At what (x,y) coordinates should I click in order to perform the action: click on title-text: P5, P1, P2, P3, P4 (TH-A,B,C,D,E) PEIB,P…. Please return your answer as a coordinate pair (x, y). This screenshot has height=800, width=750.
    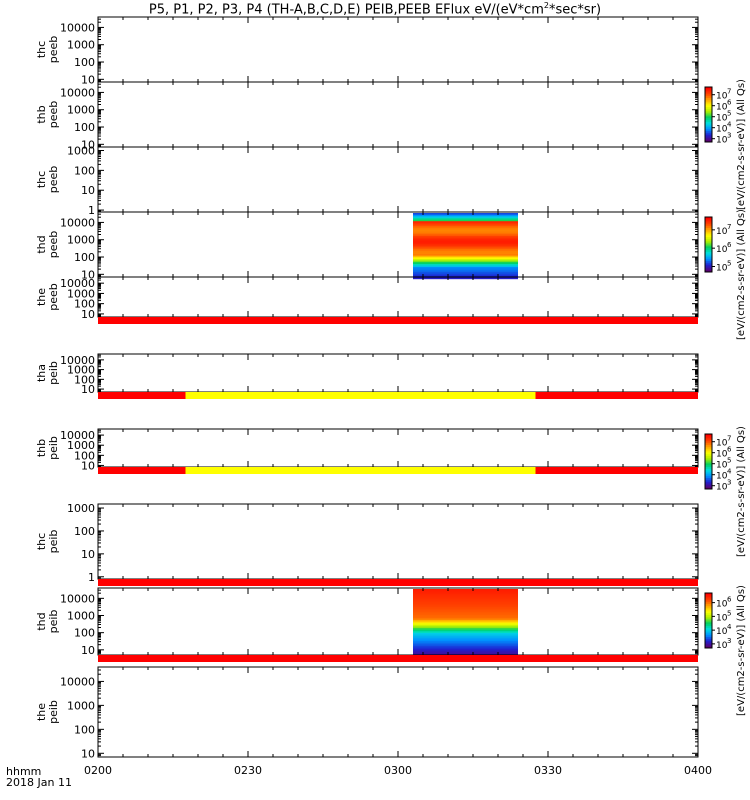
    Looking at the image, I should click on (346, 10).